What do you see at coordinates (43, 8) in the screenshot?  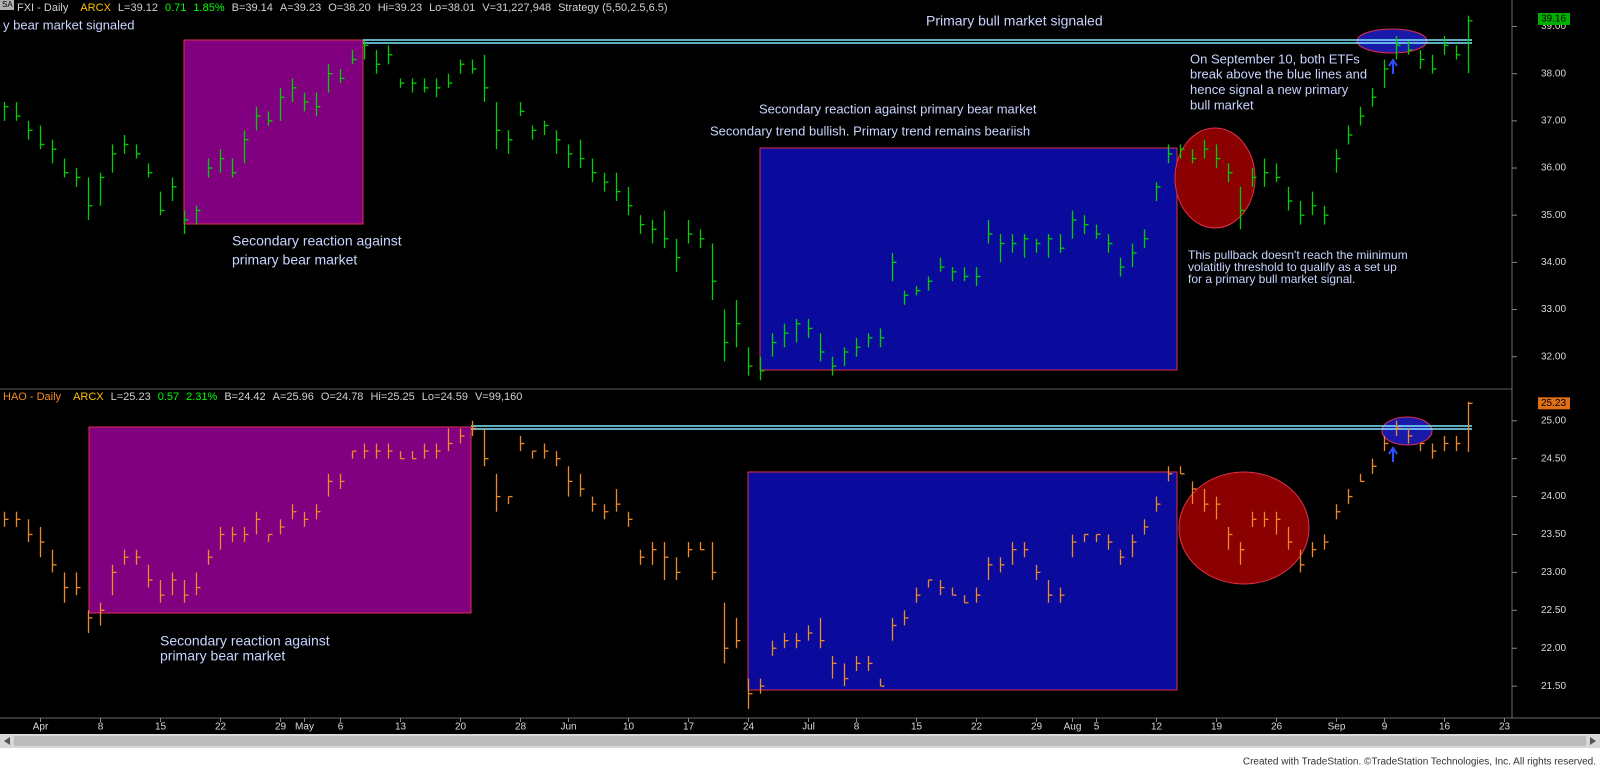 I see `header-item: FXI - Daily` at bounding box center [43, 8].